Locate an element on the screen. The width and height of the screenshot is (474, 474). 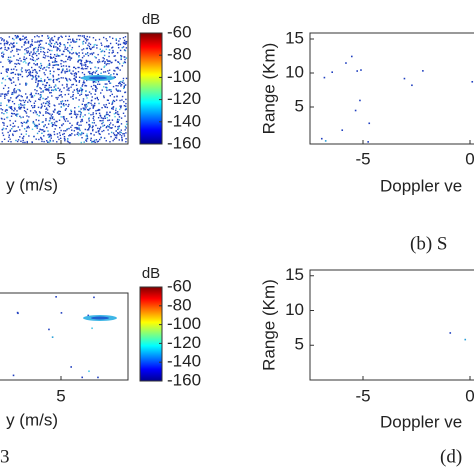
x-axis-label: Doppler ve is located at coordinates (421, 421).